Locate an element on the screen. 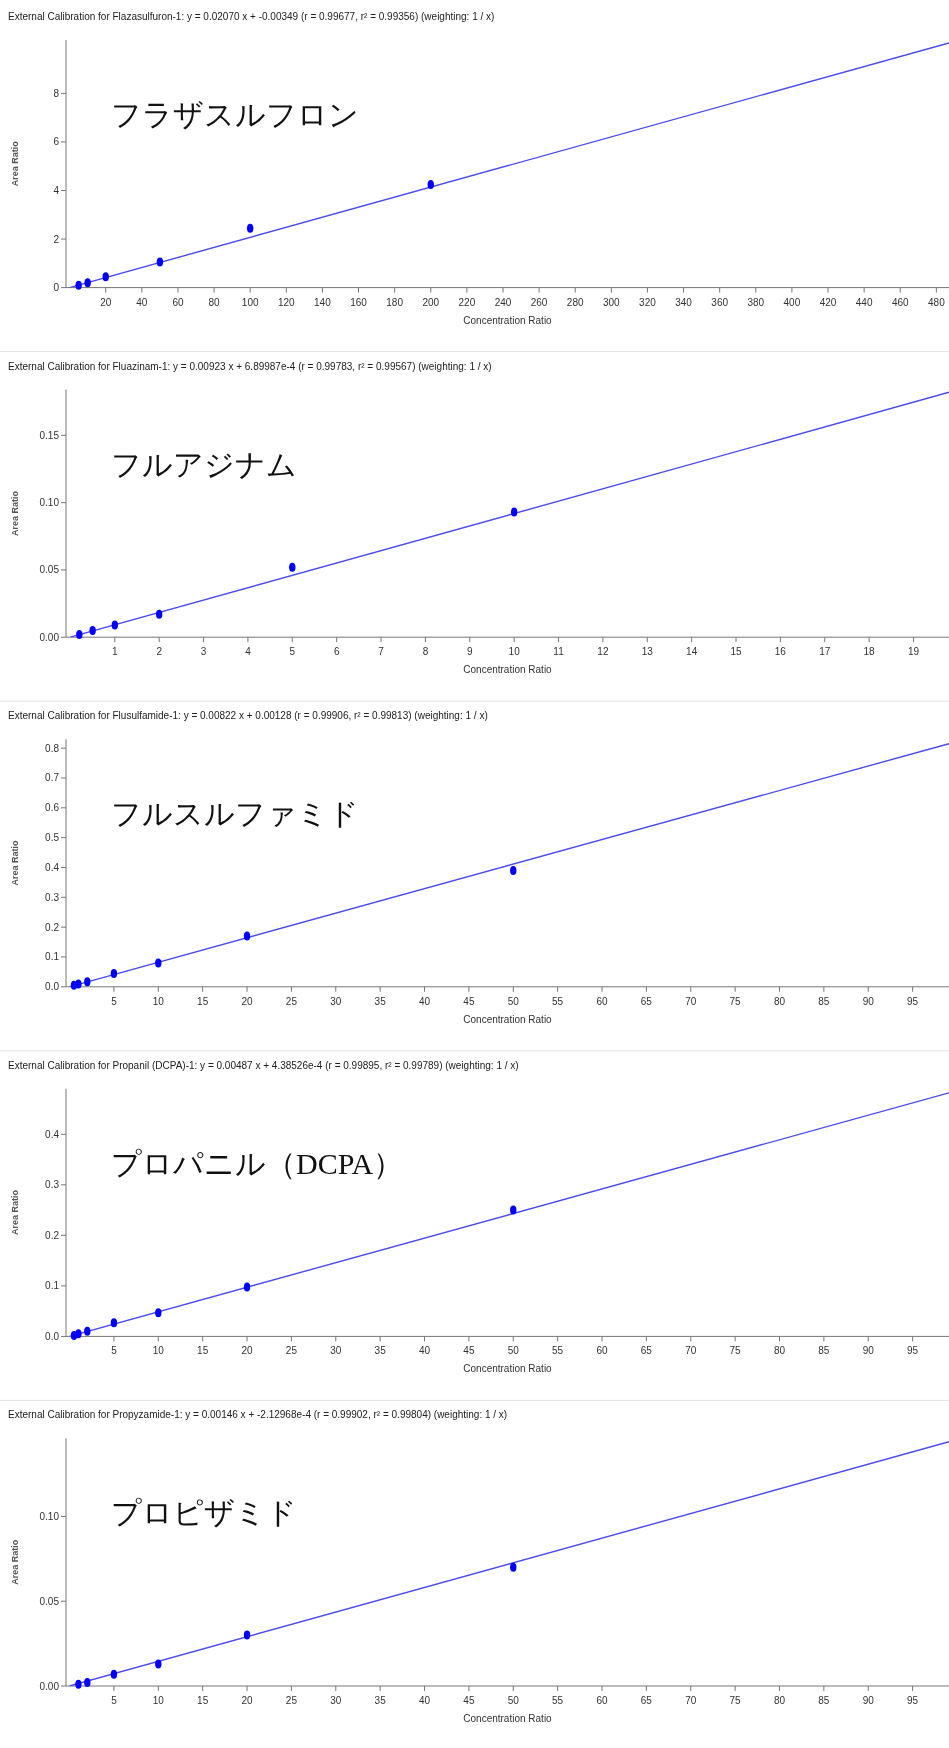  chart-title: External Calibration for Flusulfamide-1: y = 0.00822 x + 0.00128 (r = 0.99906, r² = 0.99813) (weighting: 1 / x) is located at coordinates (248, 716).